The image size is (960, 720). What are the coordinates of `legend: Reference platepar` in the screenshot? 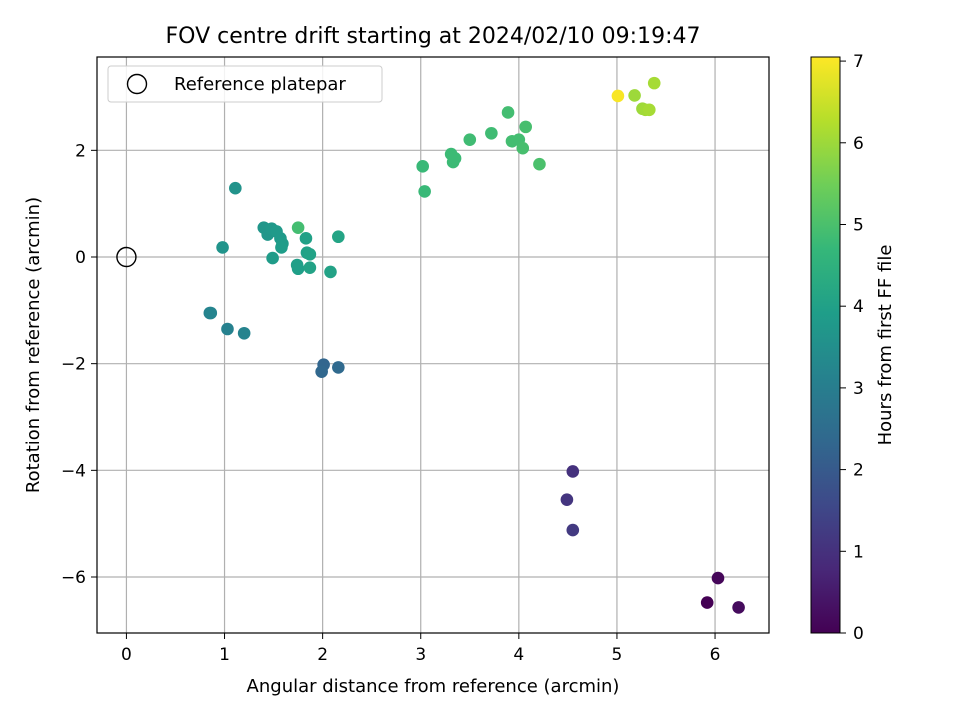 It's located at (245, 84).